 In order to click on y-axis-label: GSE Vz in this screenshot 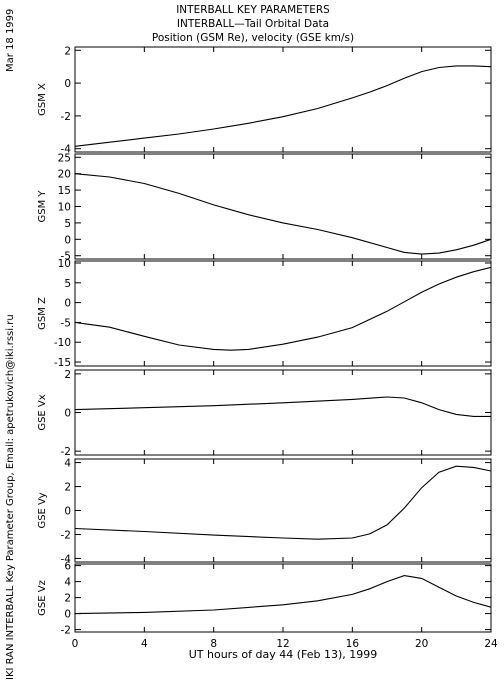, I will do `click(42, 598)`.